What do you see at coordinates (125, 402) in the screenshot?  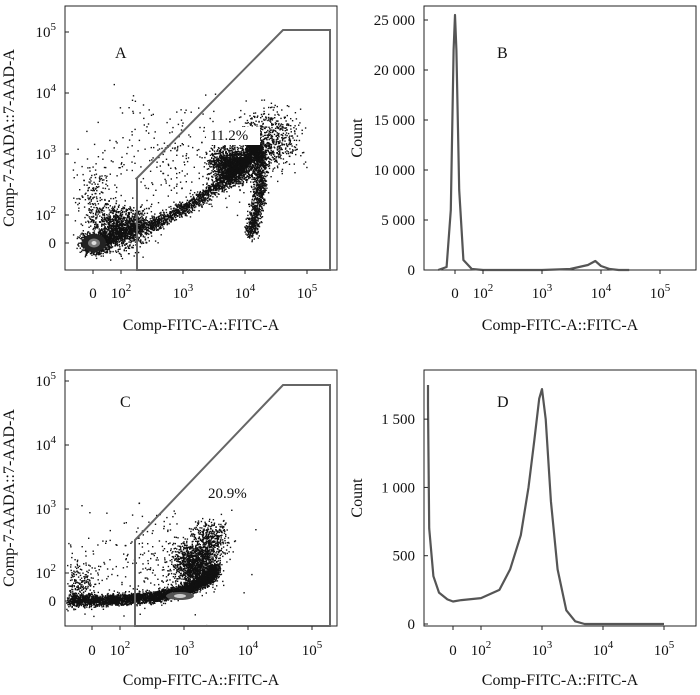 I see `panel-c-letter: C` at bounding box center [125, 402].